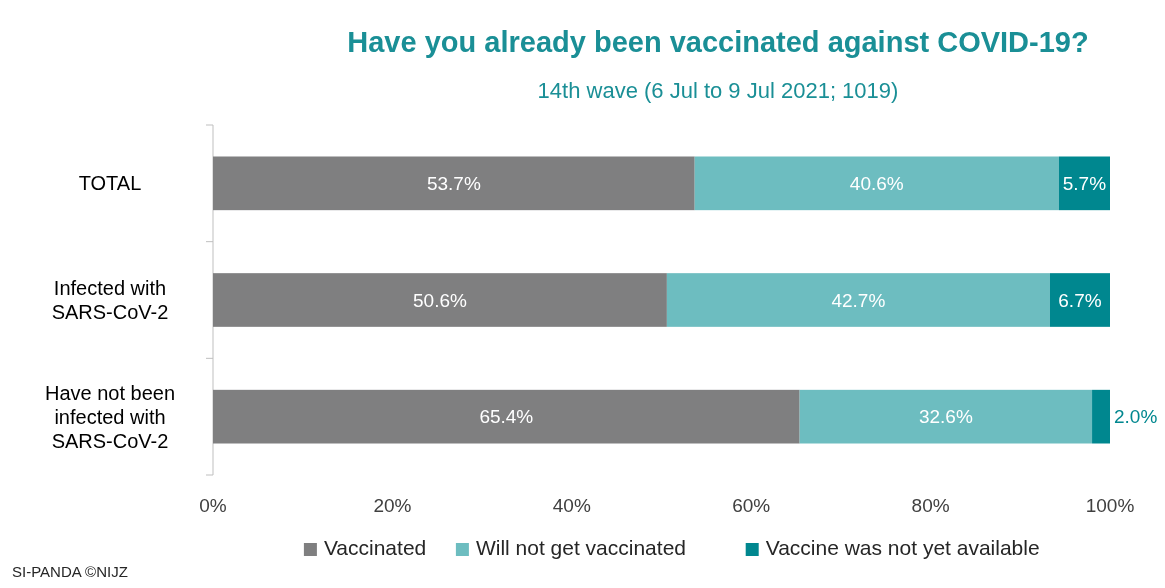  I want to click on data-label: 42.7%, so click(858, 300).